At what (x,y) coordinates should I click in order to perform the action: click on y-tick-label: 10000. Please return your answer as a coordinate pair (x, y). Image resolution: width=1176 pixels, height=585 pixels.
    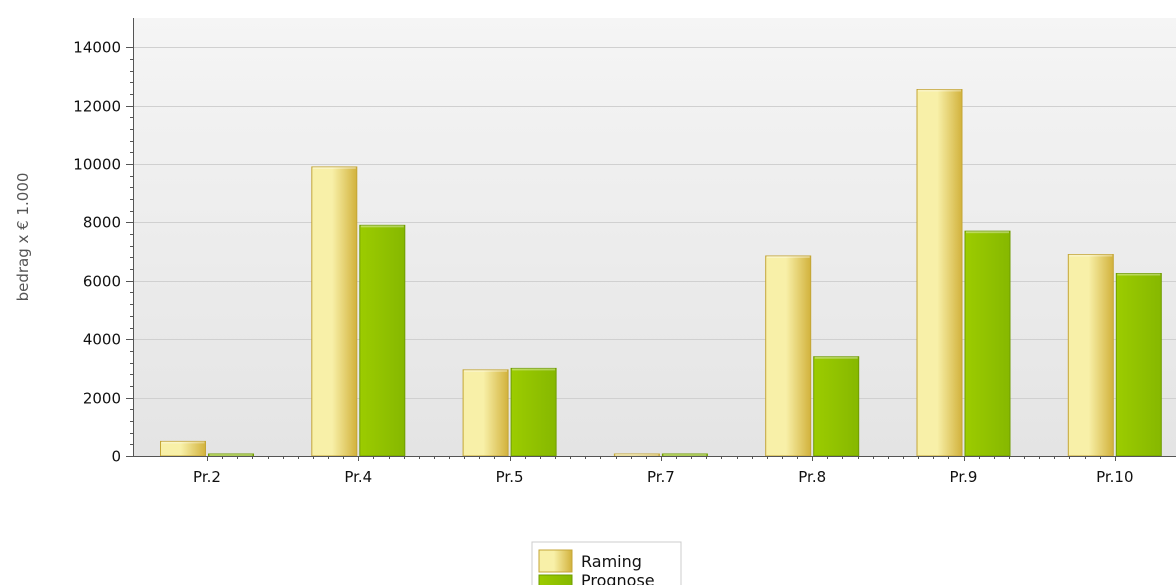
    Looking at the image, I should click on (97, 165).